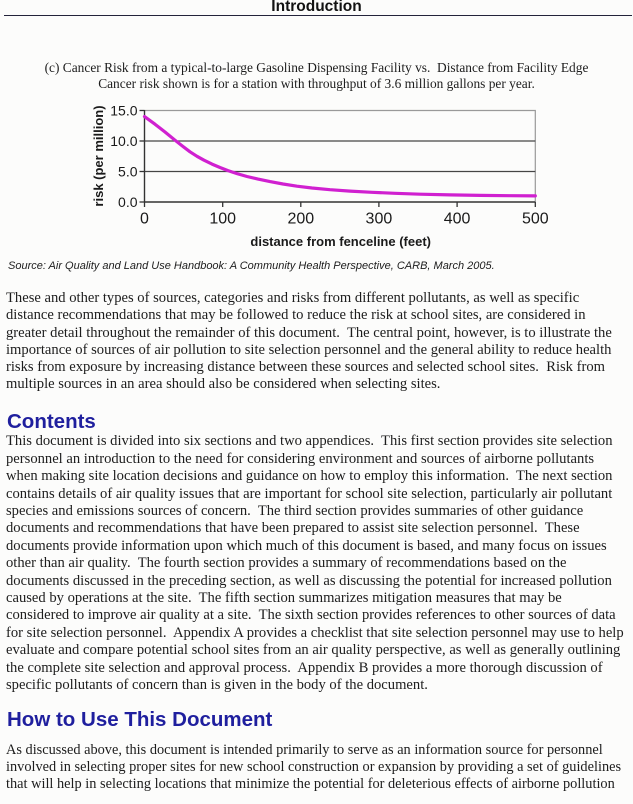  What do you see at coordinates (340, 241) in the screenshot?
I see `svg-text: distance from fenceline (feet)` at bounding box center [340, 241].